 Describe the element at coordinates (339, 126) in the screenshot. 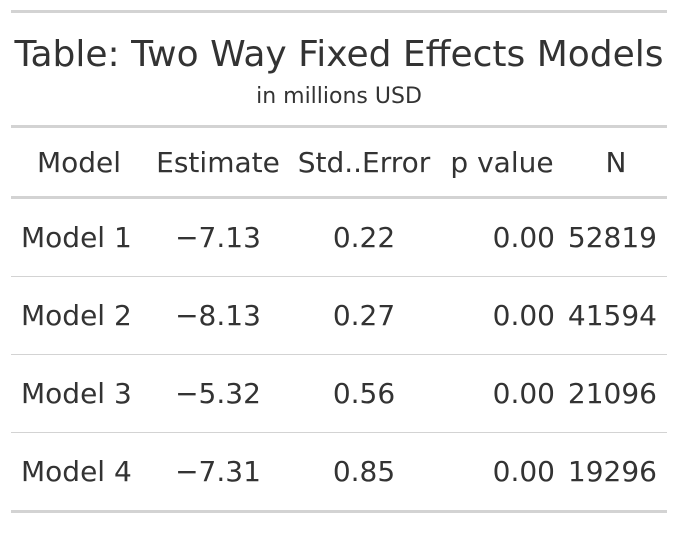

I see `title-rule` at that location.